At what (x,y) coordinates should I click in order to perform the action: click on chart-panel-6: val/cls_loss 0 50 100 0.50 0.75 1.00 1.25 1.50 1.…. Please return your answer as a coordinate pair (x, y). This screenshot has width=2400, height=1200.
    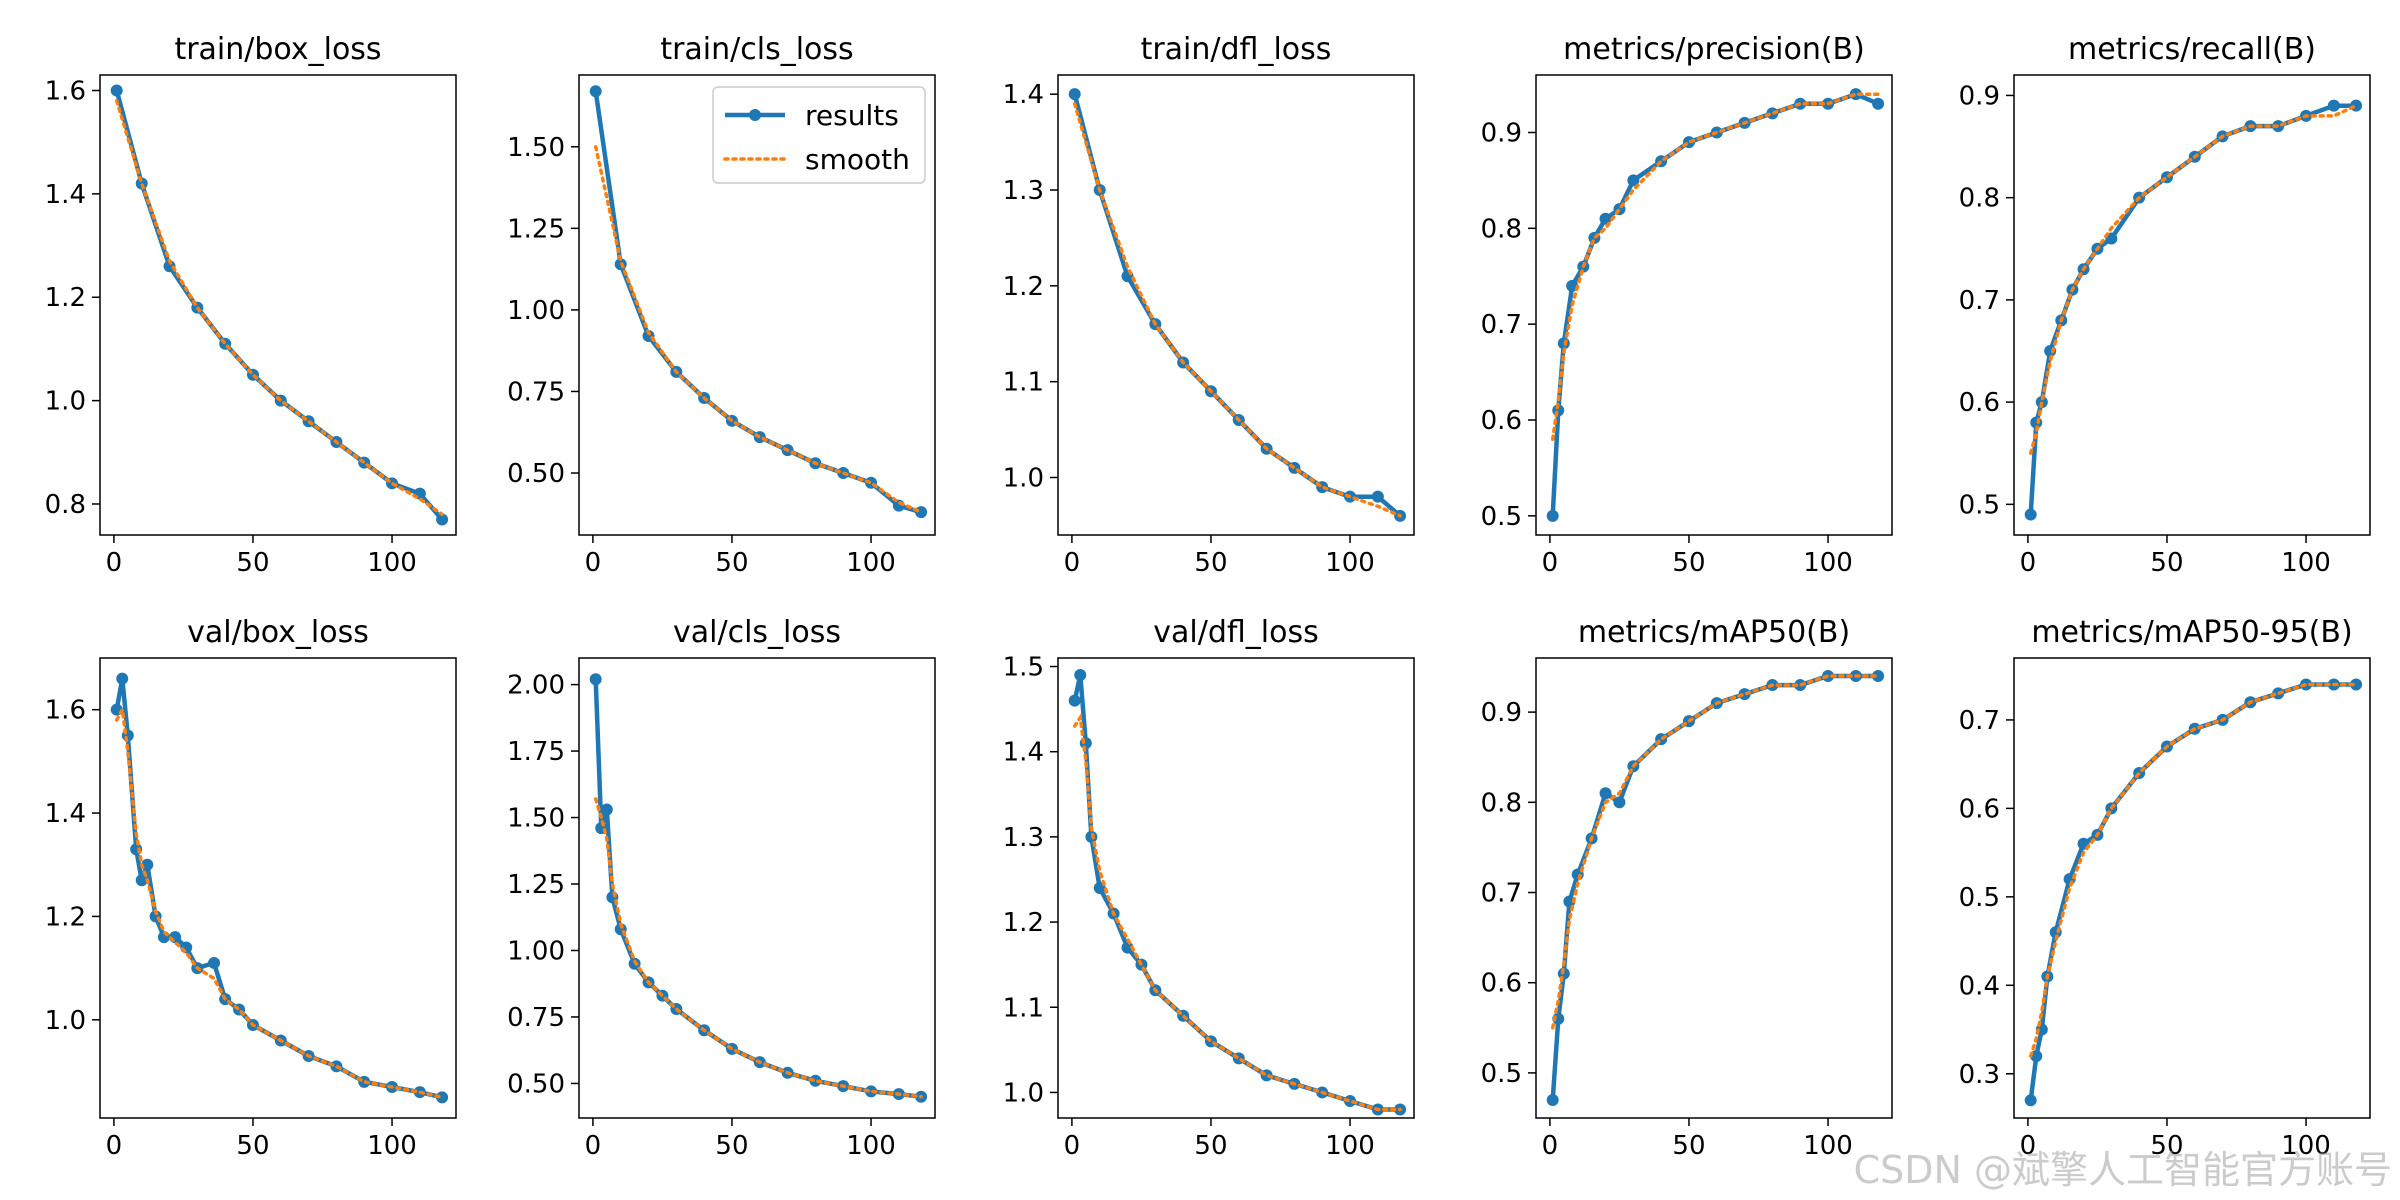
    Looking at the image, I should click on (721, 888).